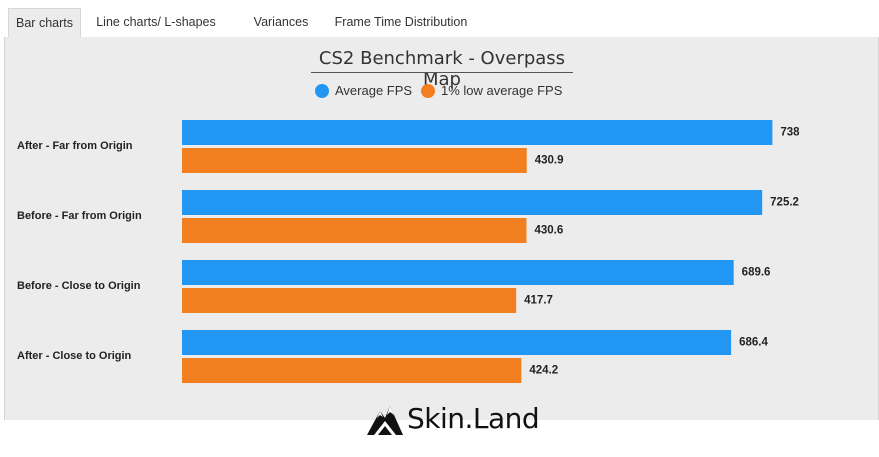 This screenshot has height=457, width=879. I want to click on legend-swatch-1pct-low, so click(428, 91).